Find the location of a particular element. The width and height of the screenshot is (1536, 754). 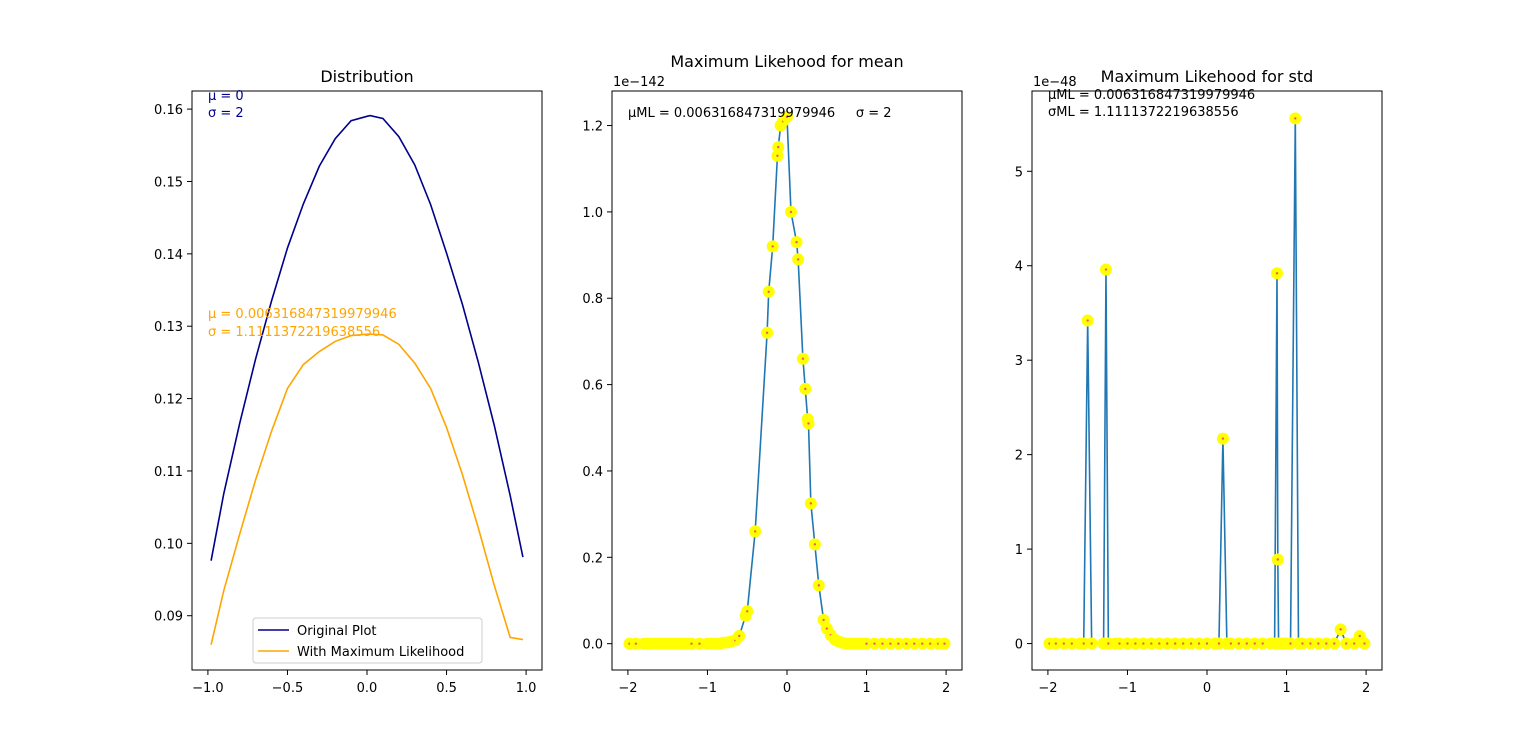

x-axis: −1.0 −0.5 0.0 0.5 1.0 is located at coordinates (364, 683).